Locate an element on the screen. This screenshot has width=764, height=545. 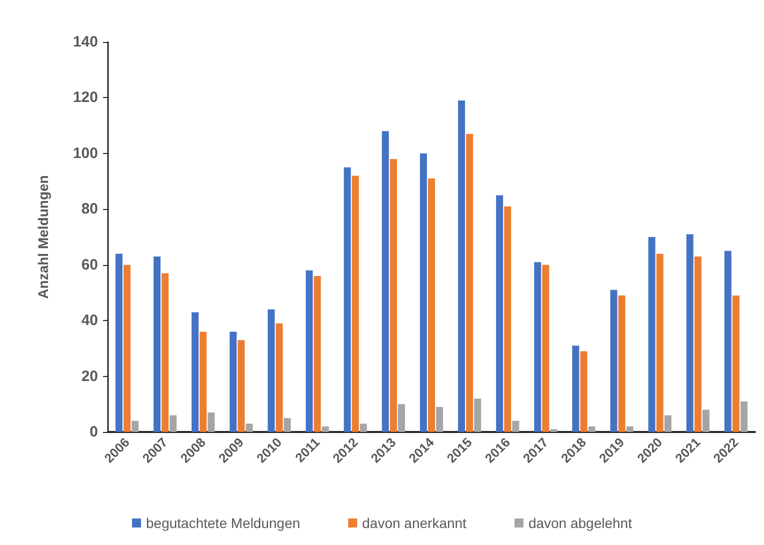
y-tick-label: 140 is located at coordinates (85, 42).